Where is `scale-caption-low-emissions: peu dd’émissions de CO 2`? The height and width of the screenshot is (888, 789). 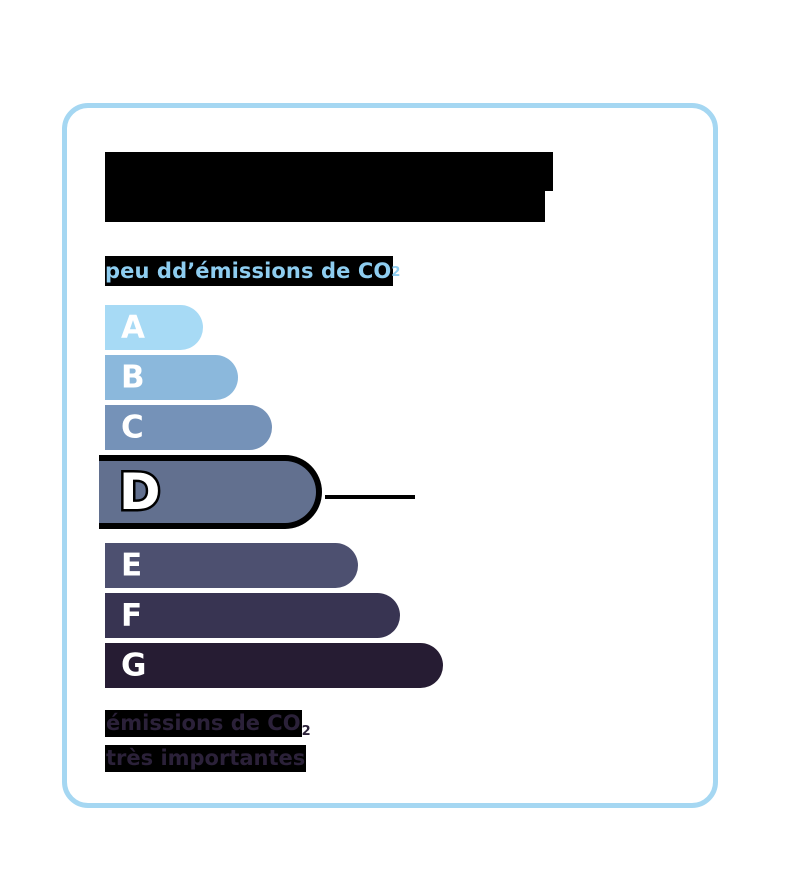
scale-caption-low-emissions: peu dd’émissions de CO 2 is located at coordinates (252, 271).